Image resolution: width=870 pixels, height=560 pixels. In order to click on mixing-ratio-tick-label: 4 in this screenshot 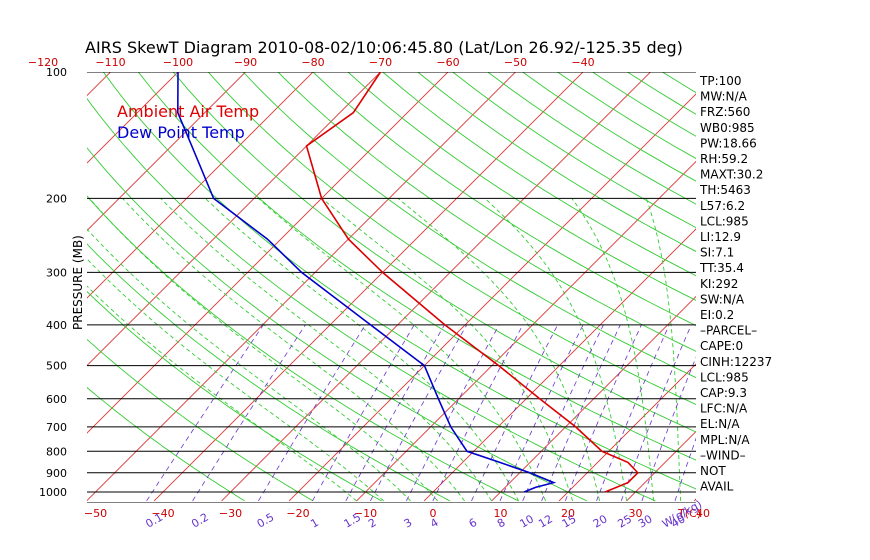, I will do `click(434, 523)`.